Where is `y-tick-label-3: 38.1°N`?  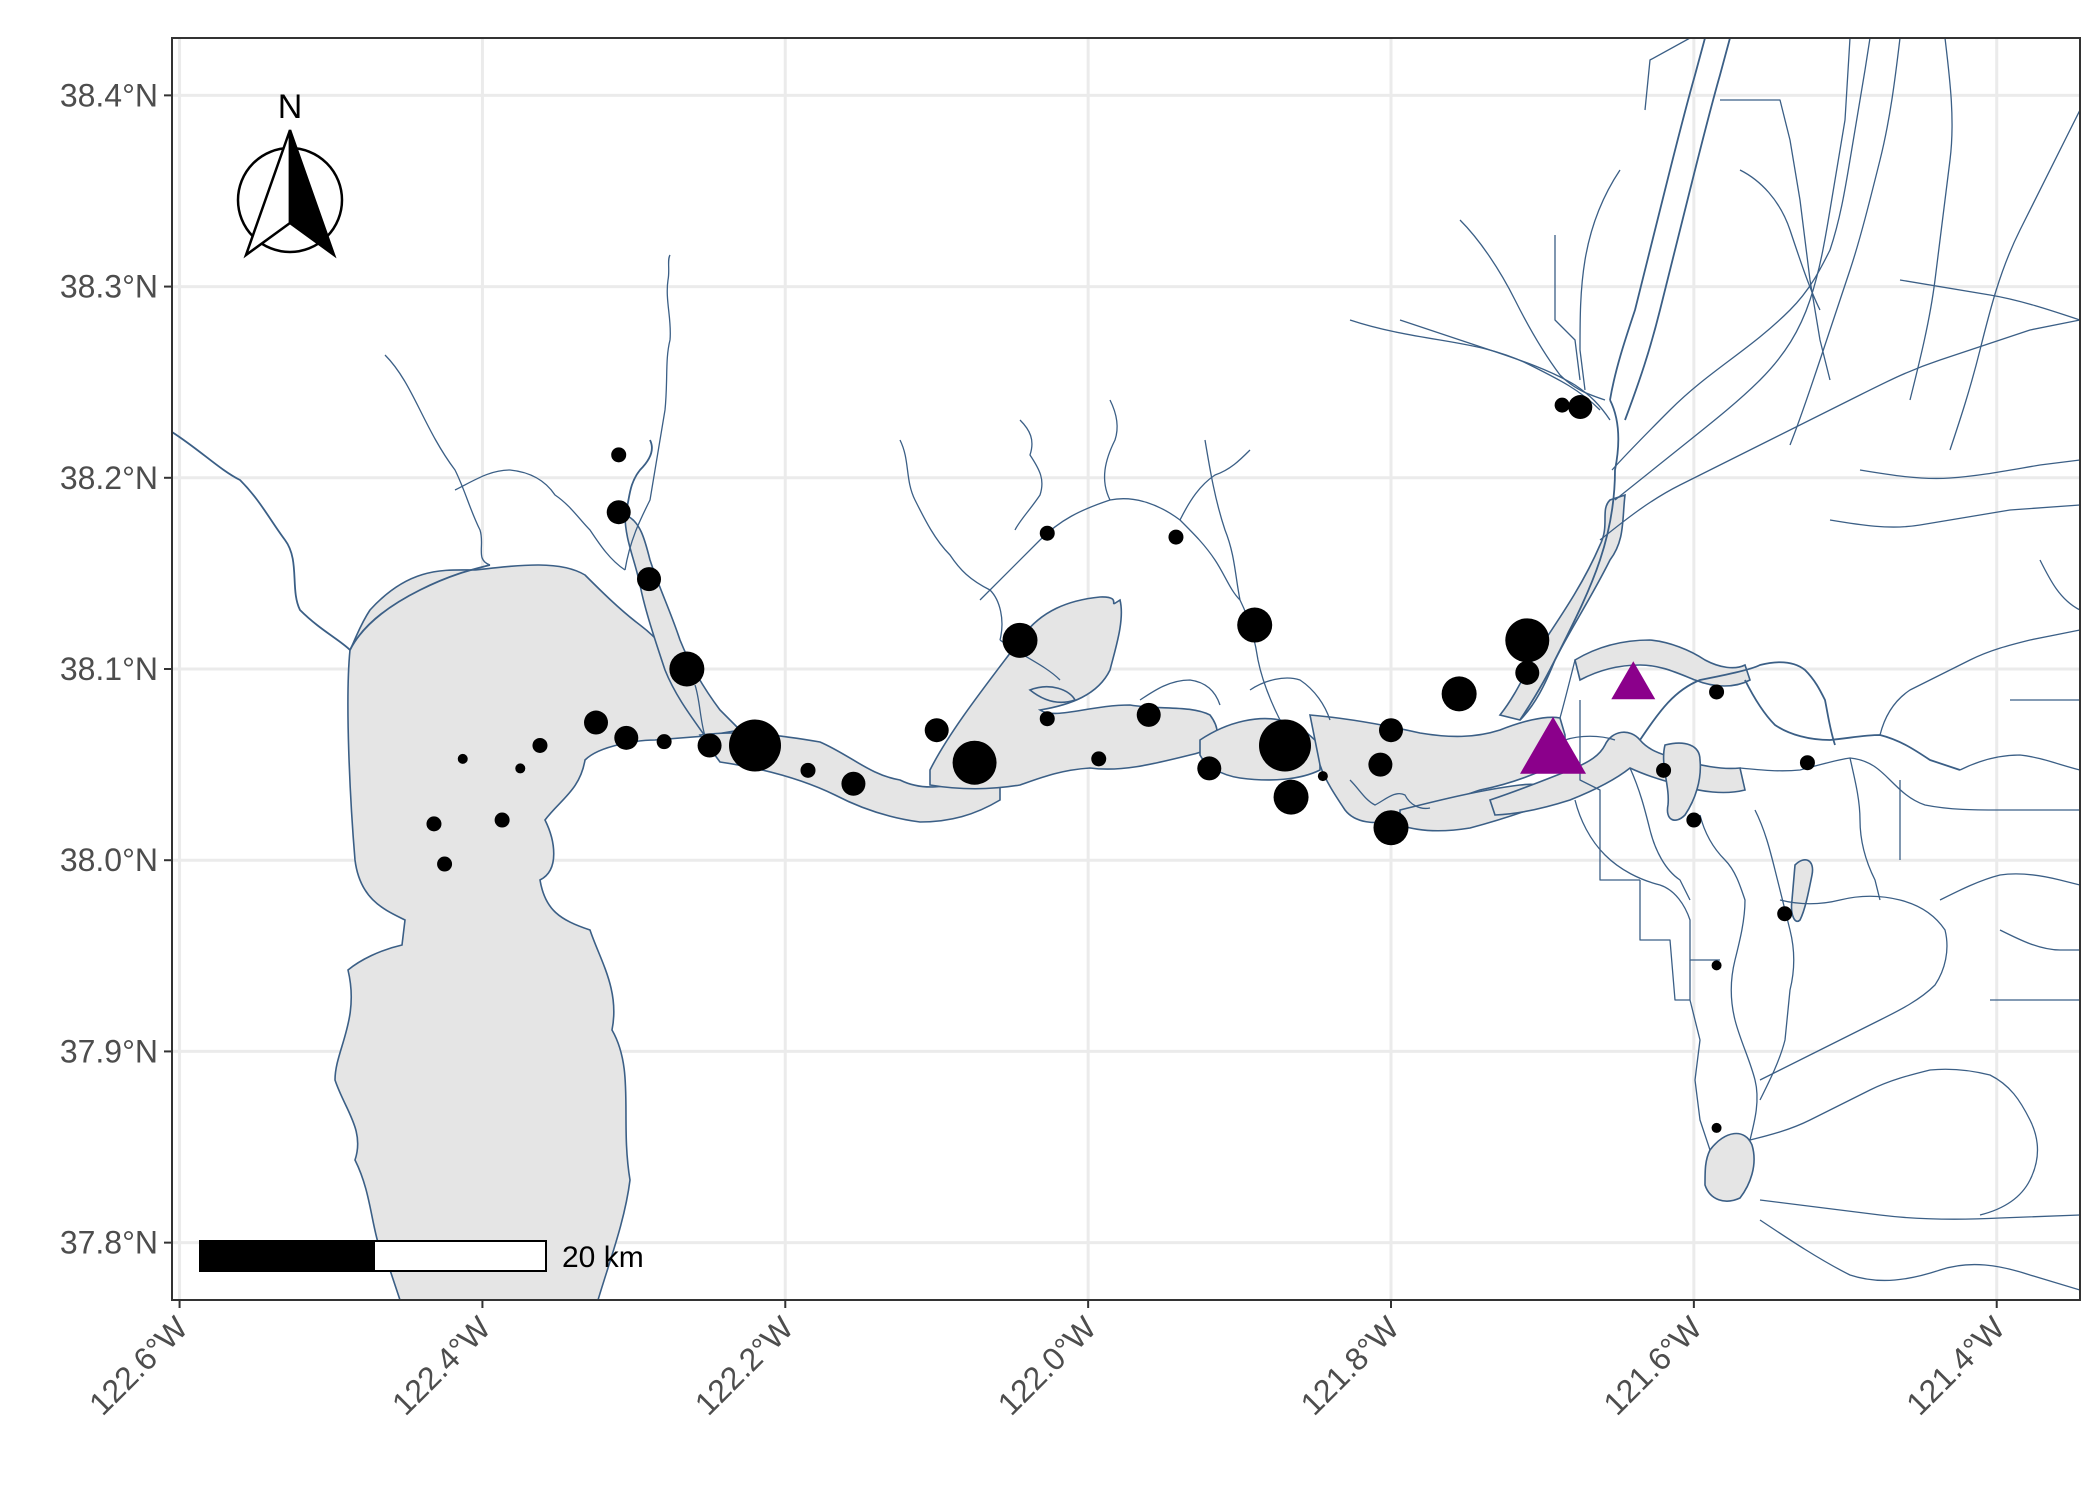
y-tick-label-3: 38.1°N is located at coordinates (109, 669).